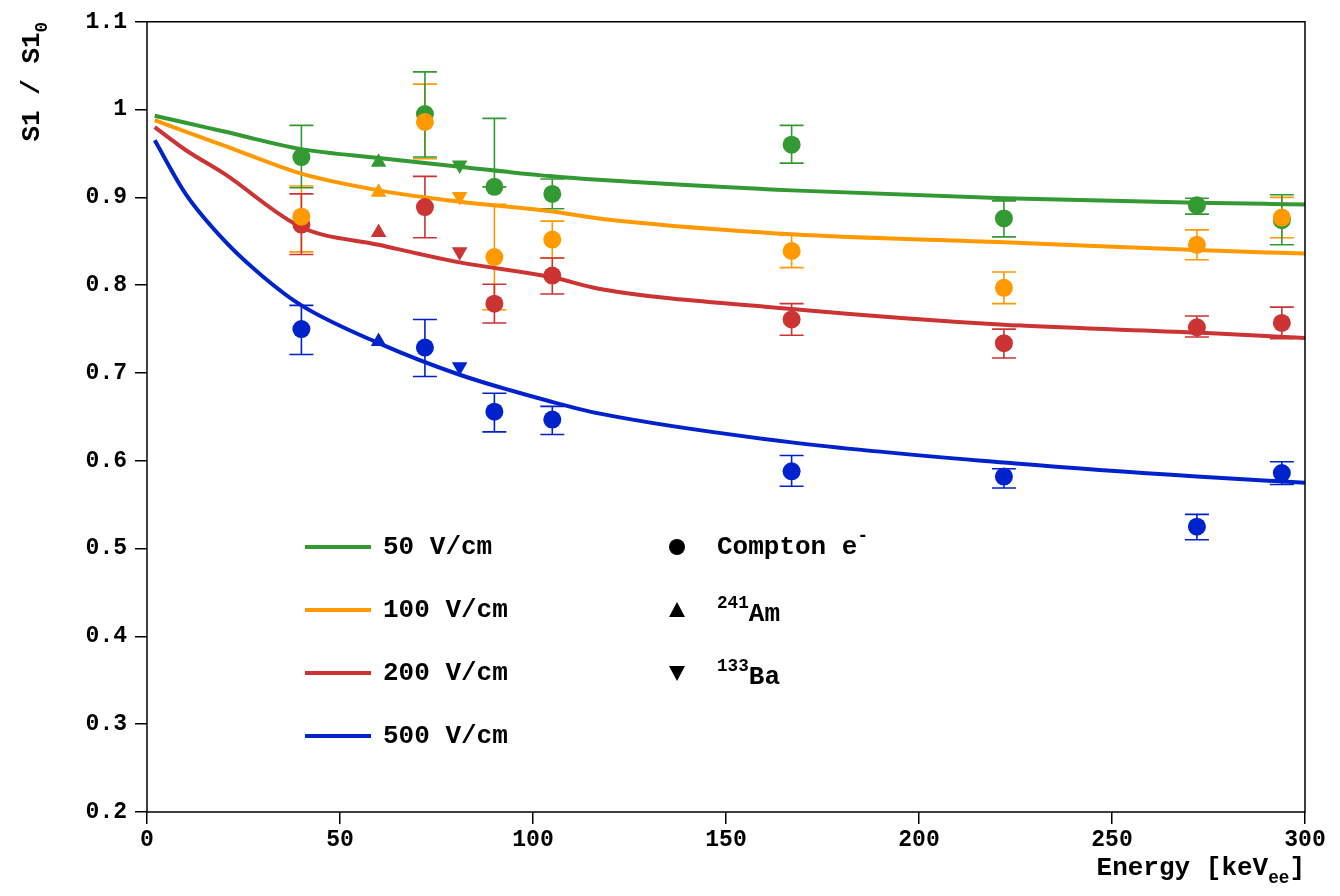 The image size is (1340, 896). Describe the element at coordinates (533, 839) in the screenshot. I see `x-tick-label: 100` at that location.